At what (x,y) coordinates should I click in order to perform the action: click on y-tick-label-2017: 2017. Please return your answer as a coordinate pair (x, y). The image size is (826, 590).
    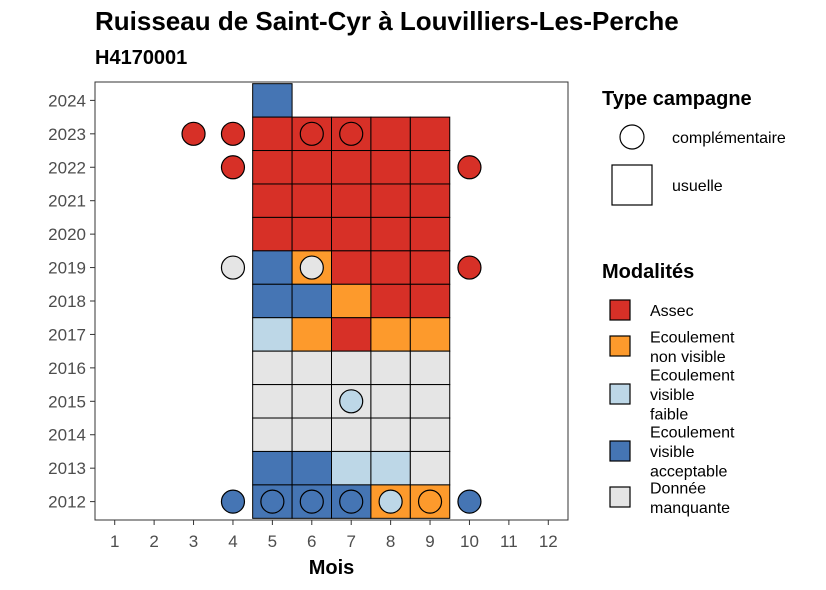
    Looking at the image, I should click on (67, 334).